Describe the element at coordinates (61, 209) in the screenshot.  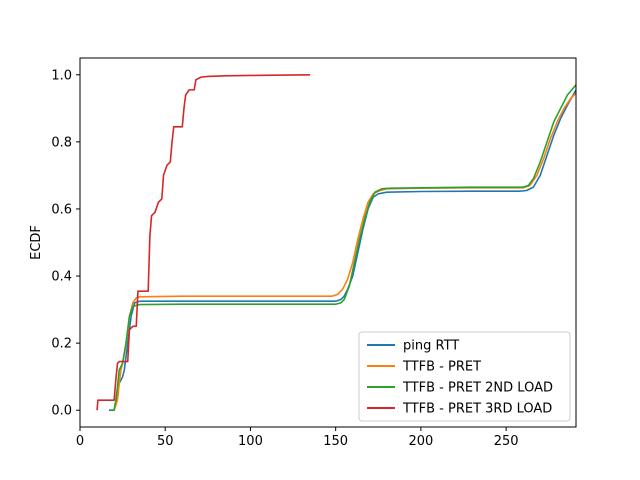
I see `y-tick-label: 0.6` at that location.